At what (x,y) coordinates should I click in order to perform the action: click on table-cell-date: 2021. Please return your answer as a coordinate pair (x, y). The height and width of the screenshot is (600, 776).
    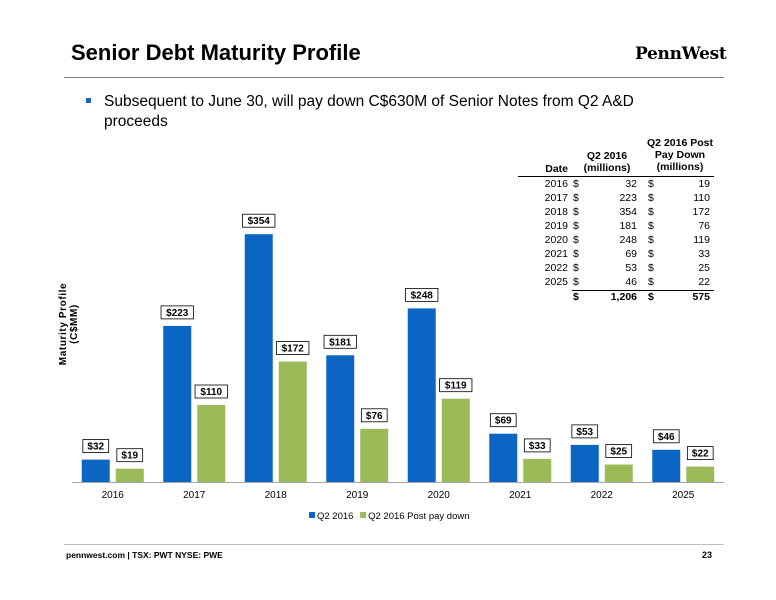
    Looking at the image, I should click on (556, 254).